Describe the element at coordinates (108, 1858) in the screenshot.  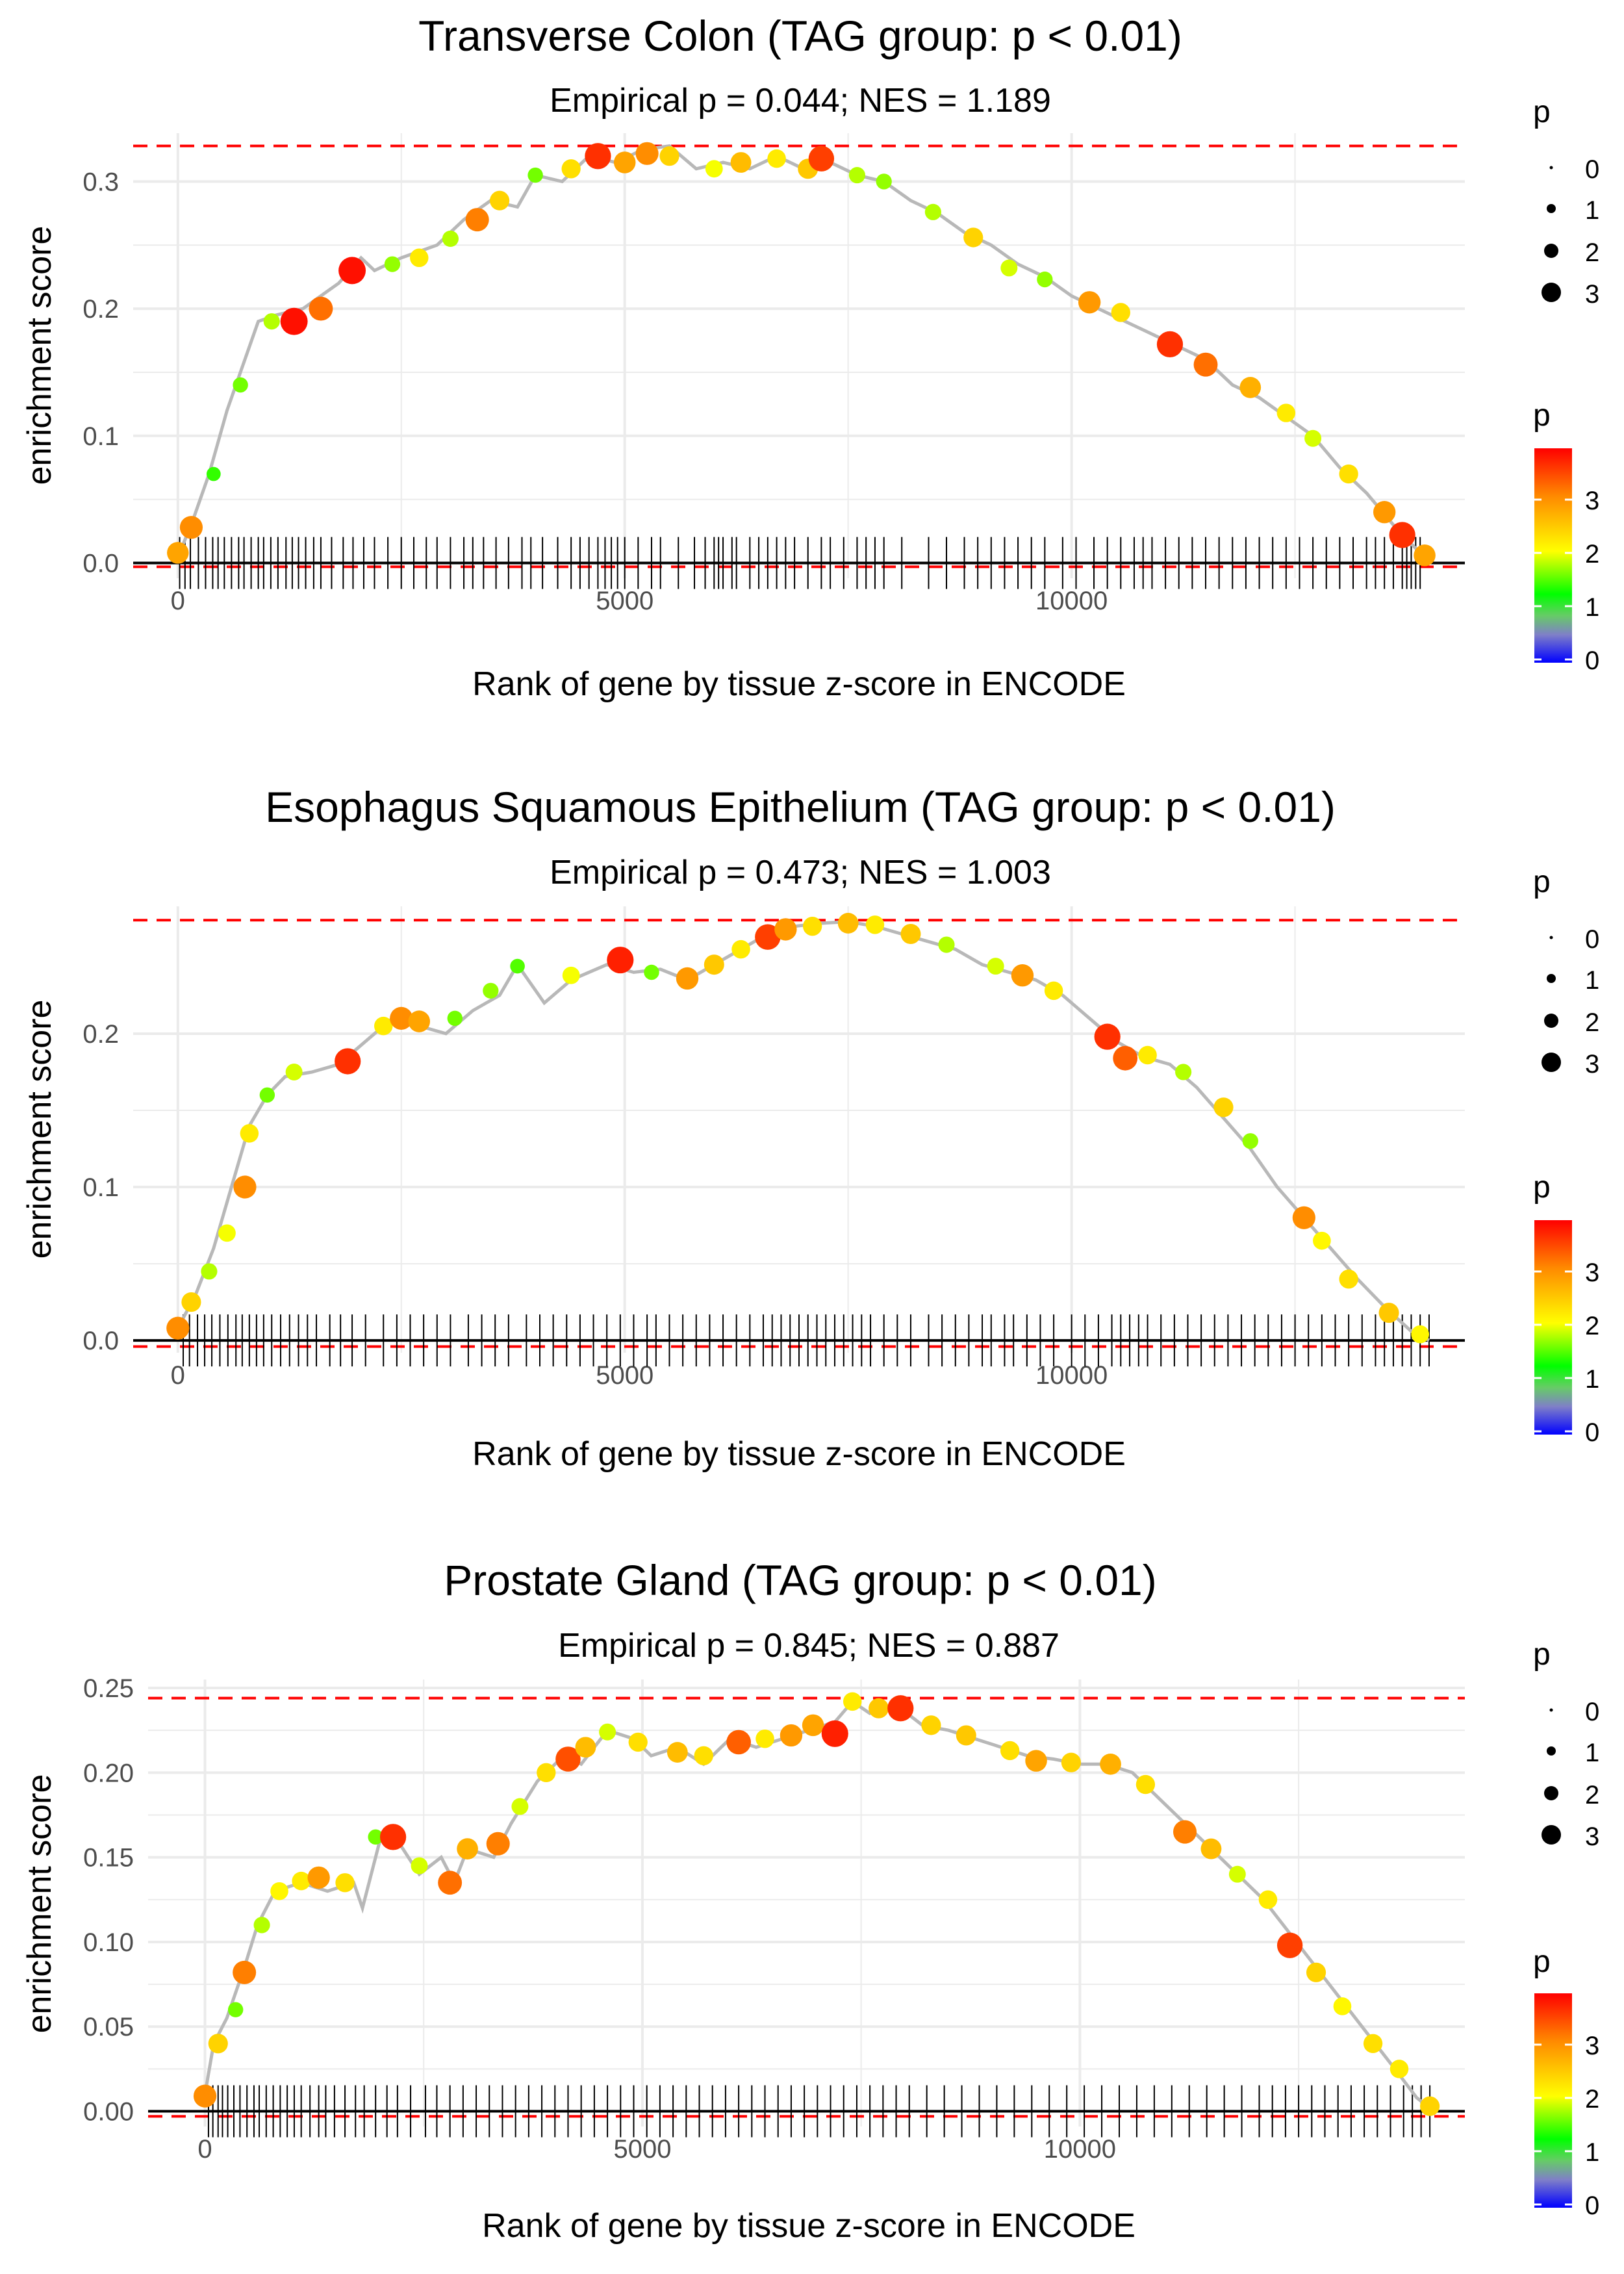
I see `y-tick-label: 0.15` at that location.